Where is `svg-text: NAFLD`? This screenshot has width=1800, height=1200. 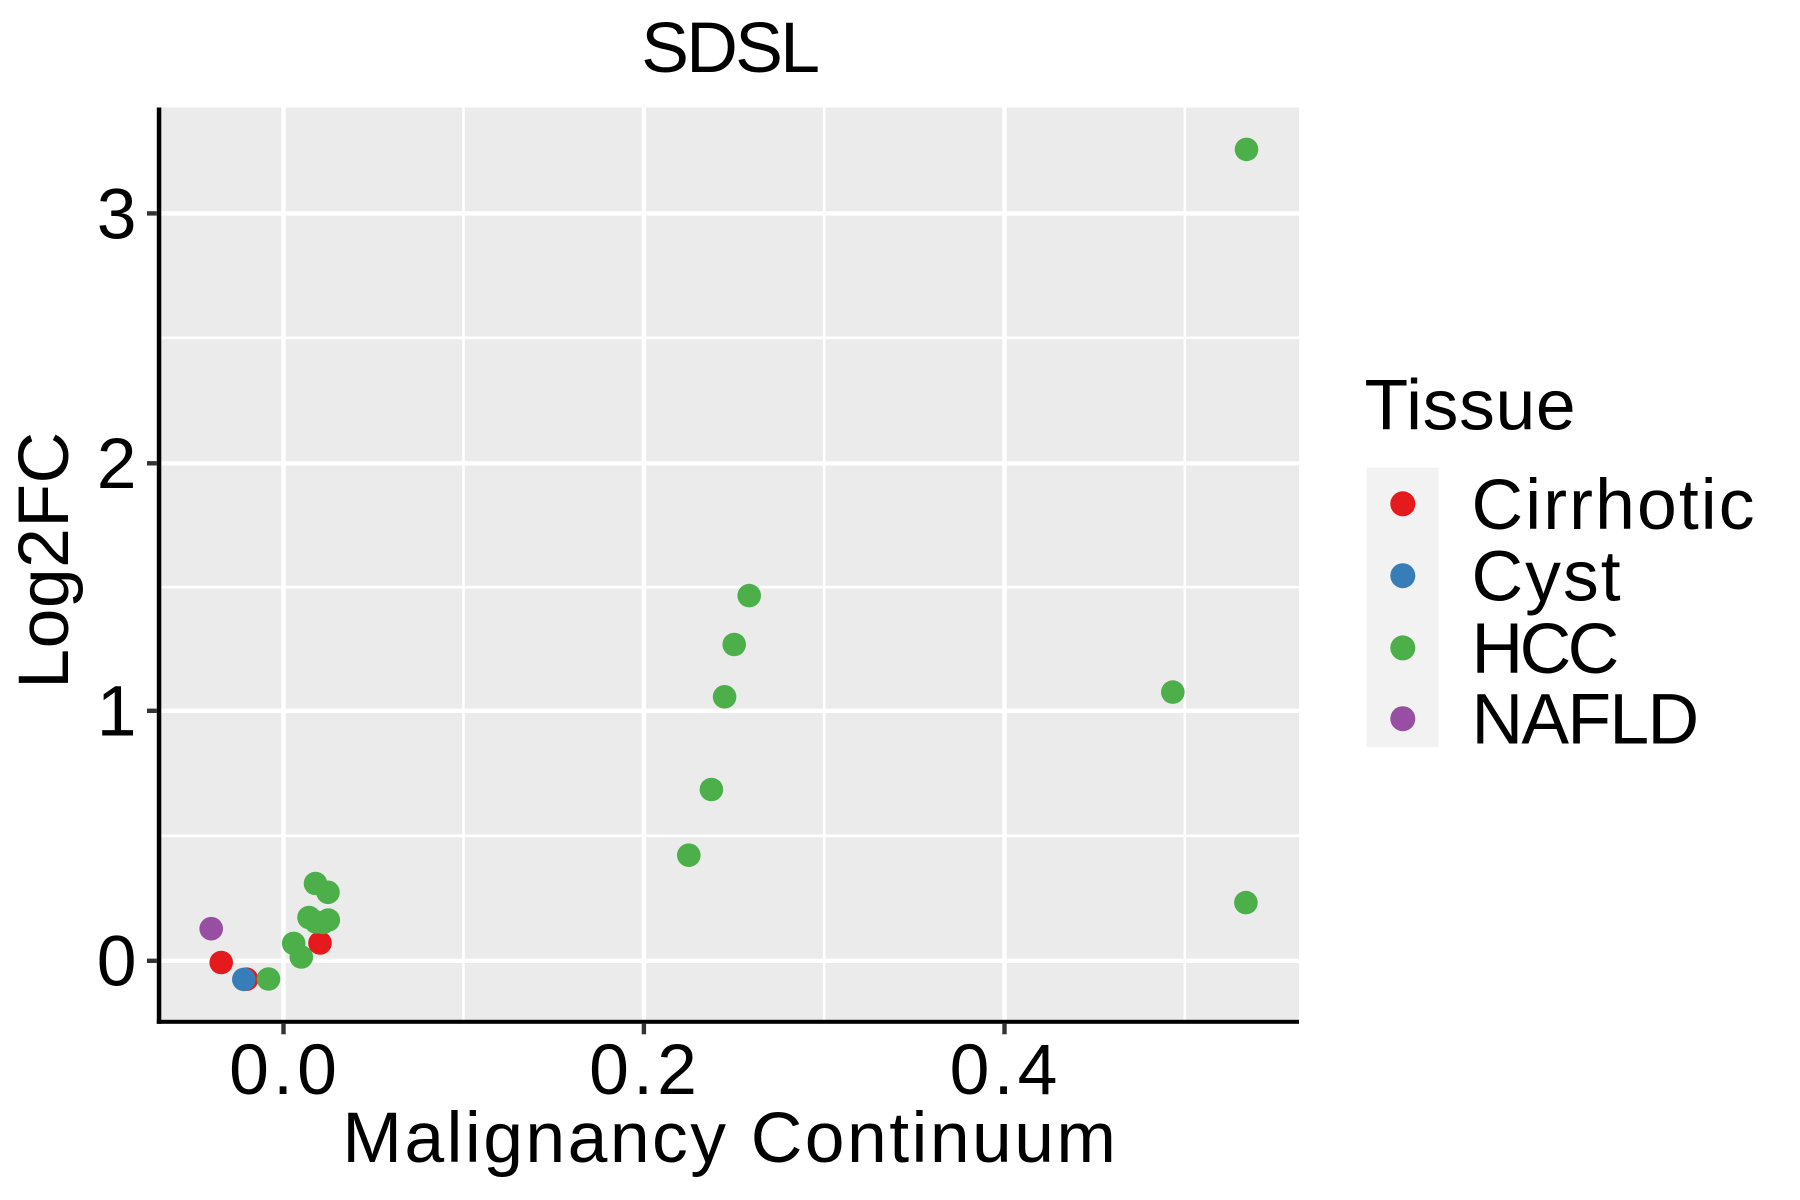
svg-text: NAFLD is located at coordinates (1585, 720).